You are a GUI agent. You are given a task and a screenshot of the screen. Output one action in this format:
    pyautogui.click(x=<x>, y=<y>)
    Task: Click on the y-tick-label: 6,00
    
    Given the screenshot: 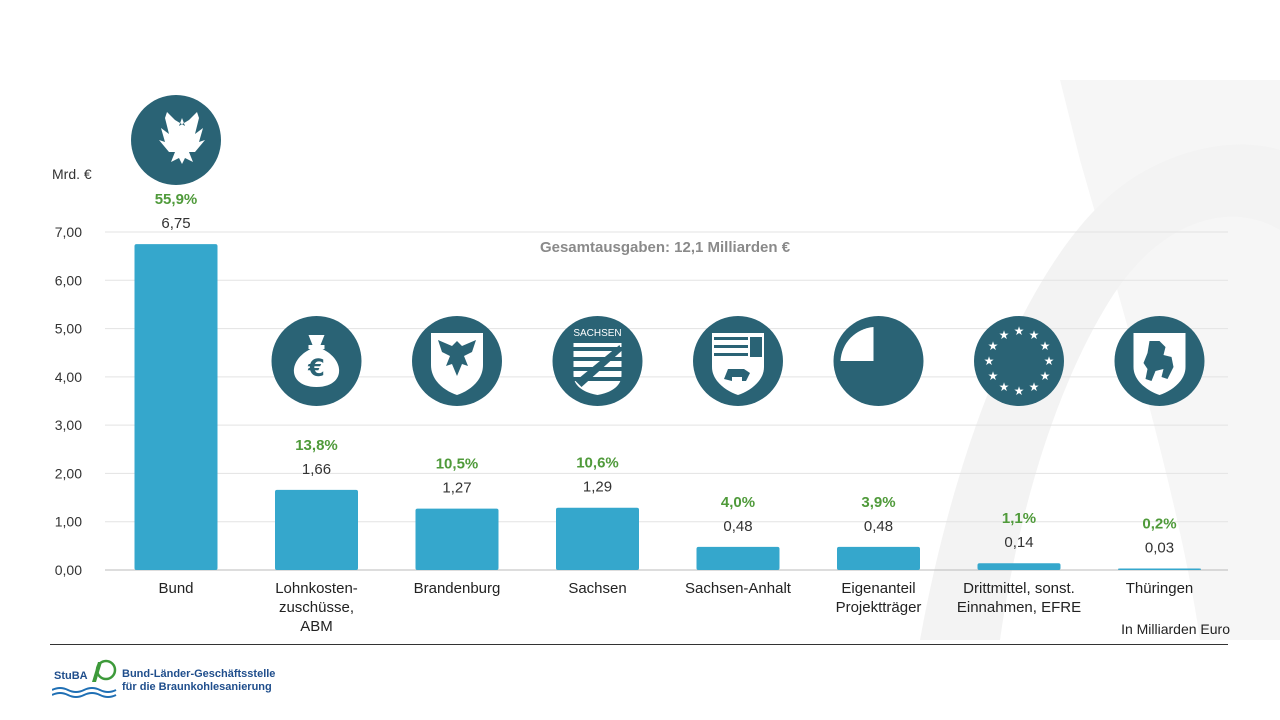 What is the action you would take?
    pyautogui.click(x=68, y=280)
    